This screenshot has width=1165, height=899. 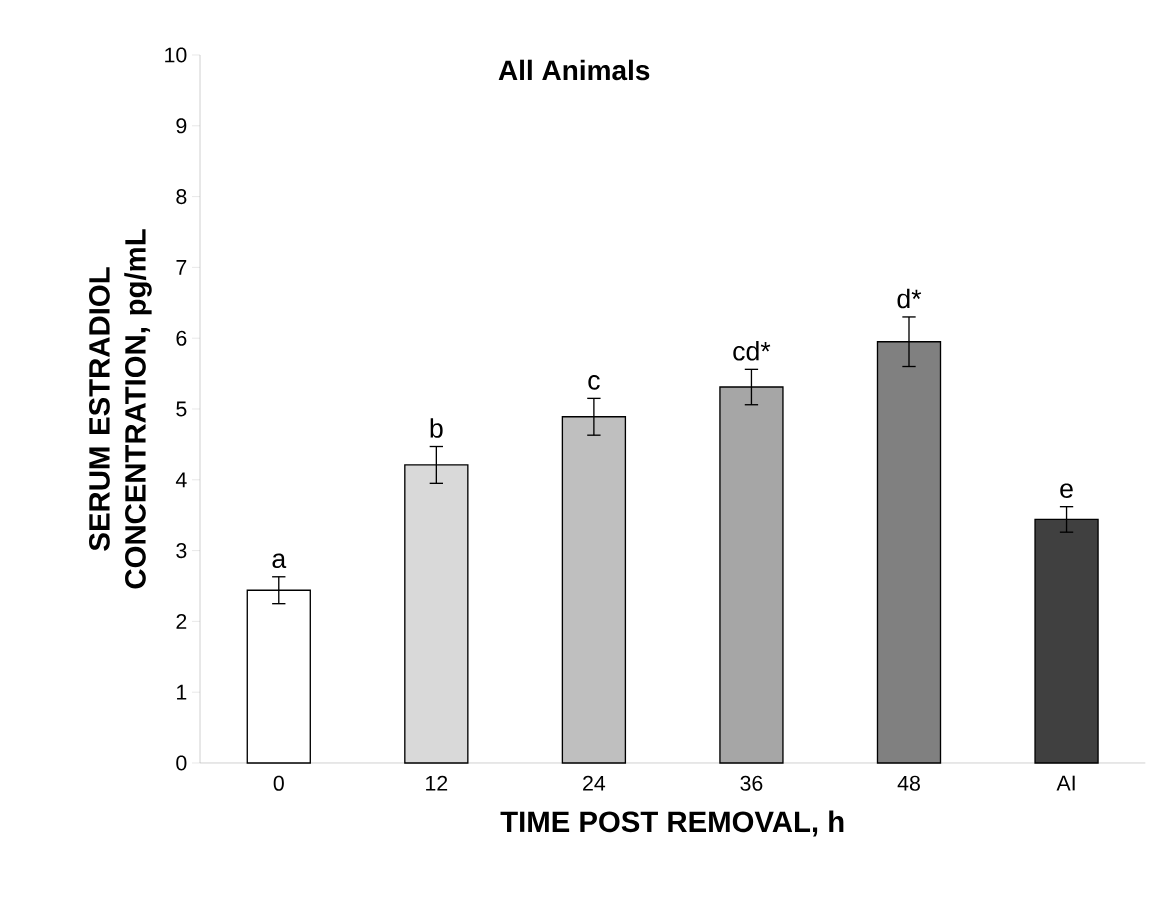 What do you see at coordinates (181, 621) in the screenshot?
I see `y-tick-label: 2` at bounding box center [181, 621].